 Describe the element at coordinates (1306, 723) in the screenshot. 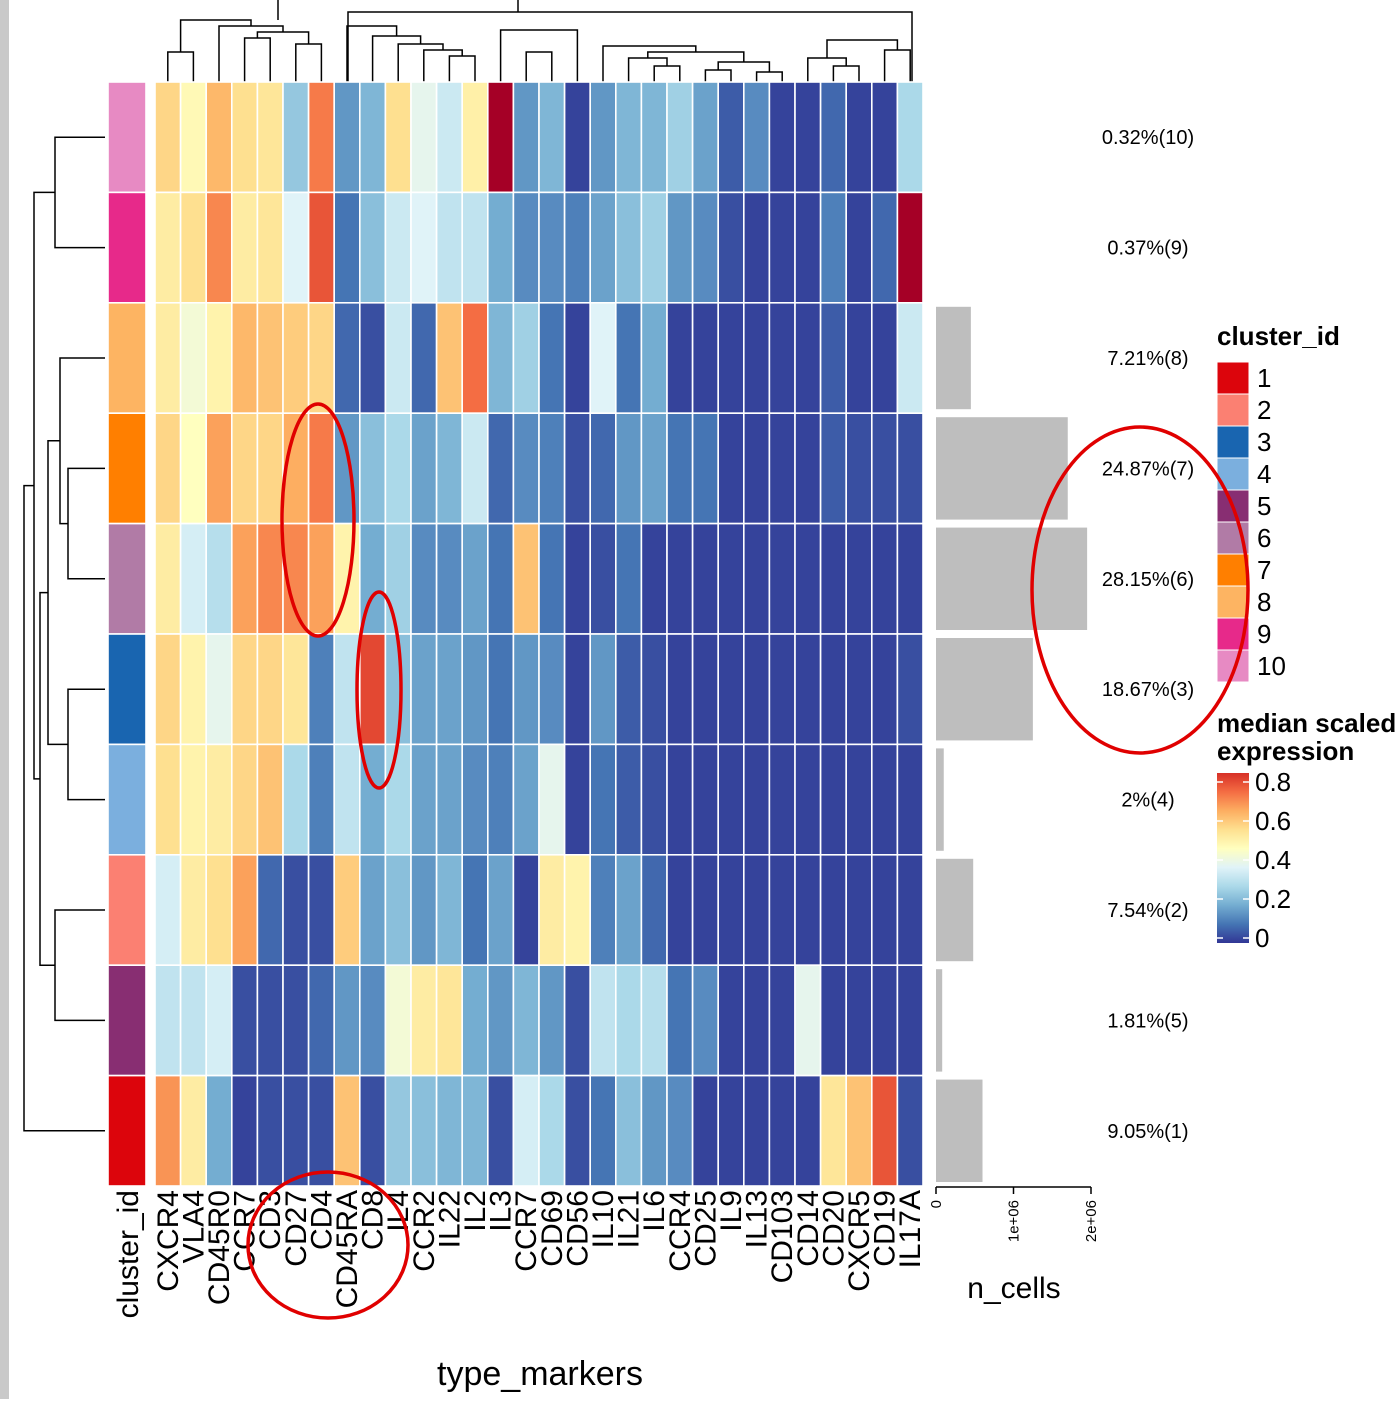

I see `expression-legend-title: median scaled` at that location.